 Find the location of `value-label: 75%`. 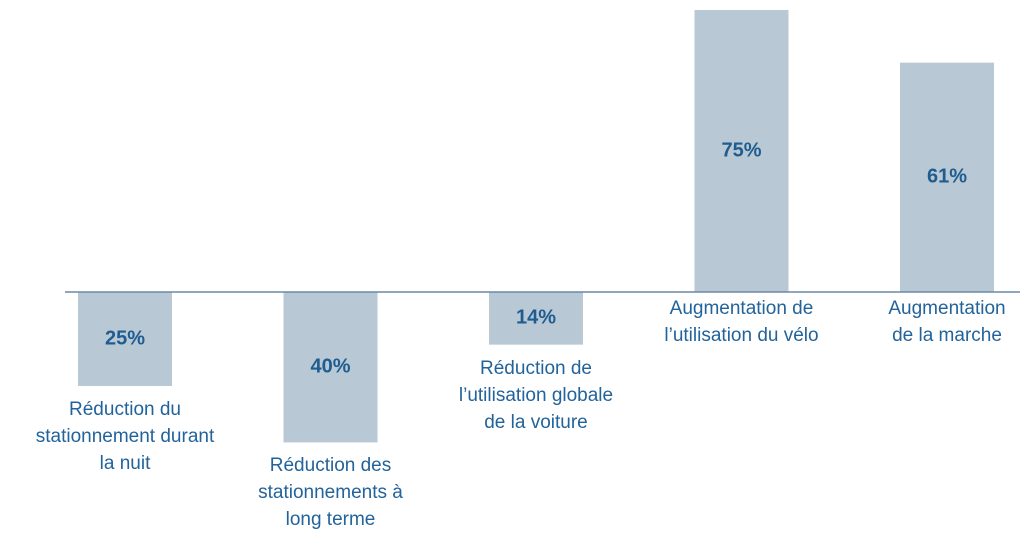

value-label: 75% is located at coordinates (741, 150).